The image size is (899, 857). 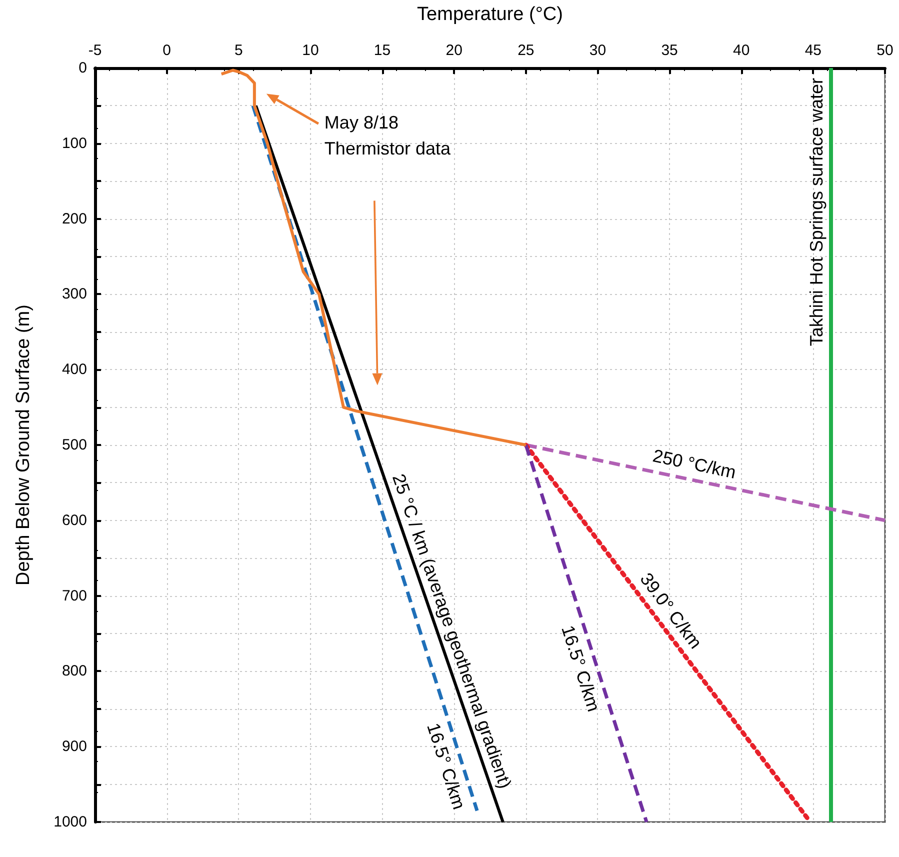 What do you see at coordinates (95, 50) in the screenshot?
I see `x-tick-label: -5` at bounding box center [95, 50].